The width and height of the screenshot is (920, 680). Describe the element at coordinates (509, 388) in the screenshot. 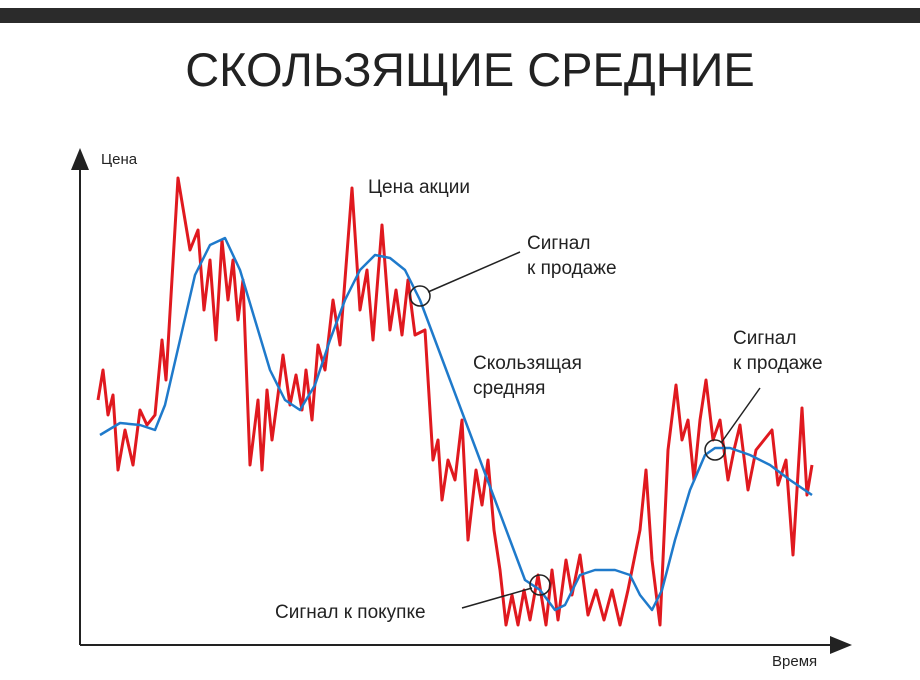

I see `annotation: средняя` at that location.